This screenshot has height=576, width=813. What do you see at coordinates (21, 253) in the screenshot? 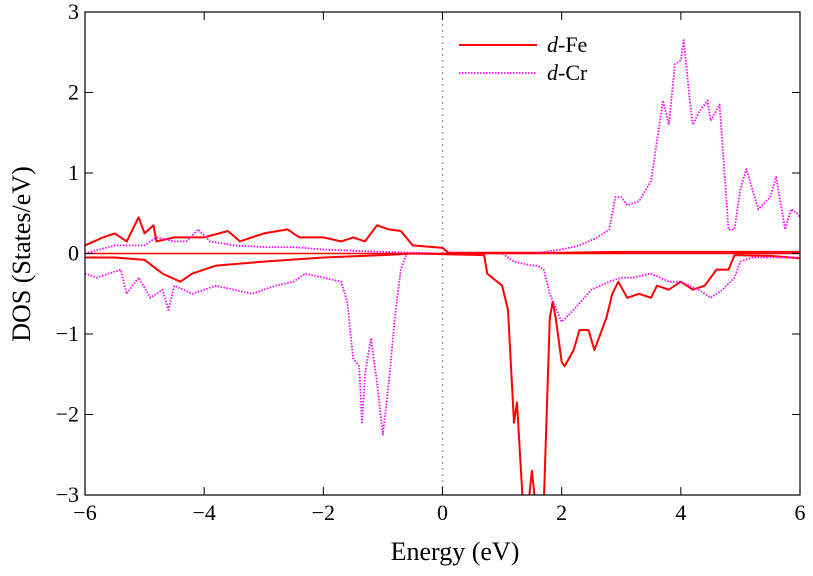
I see `y-axis-label: DOS (States/eV)` at bounding box center [21, 253].